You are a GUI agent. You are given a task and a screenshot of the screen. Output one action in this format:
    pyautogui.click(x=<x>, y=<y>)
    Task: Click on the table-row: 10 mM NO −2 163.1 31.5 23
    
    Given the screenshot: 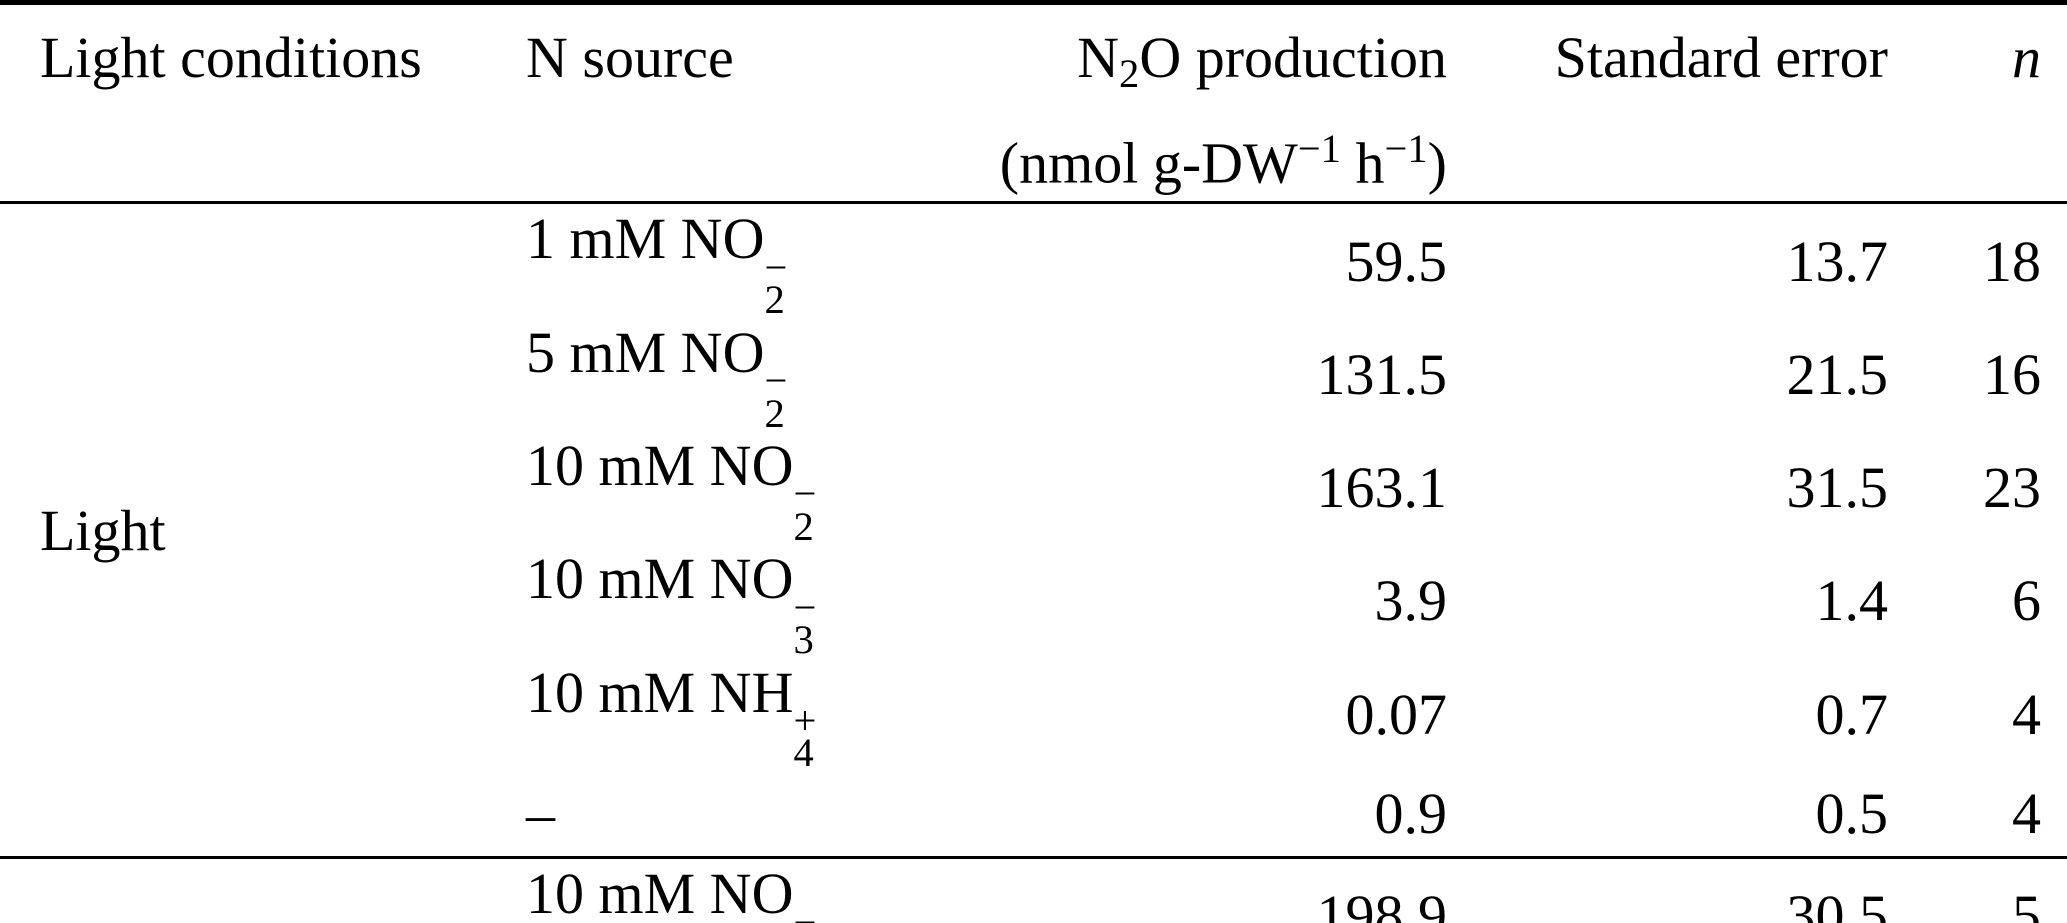 What is the action you would take?
    pyautogui.click(x=1033, y=490)
    